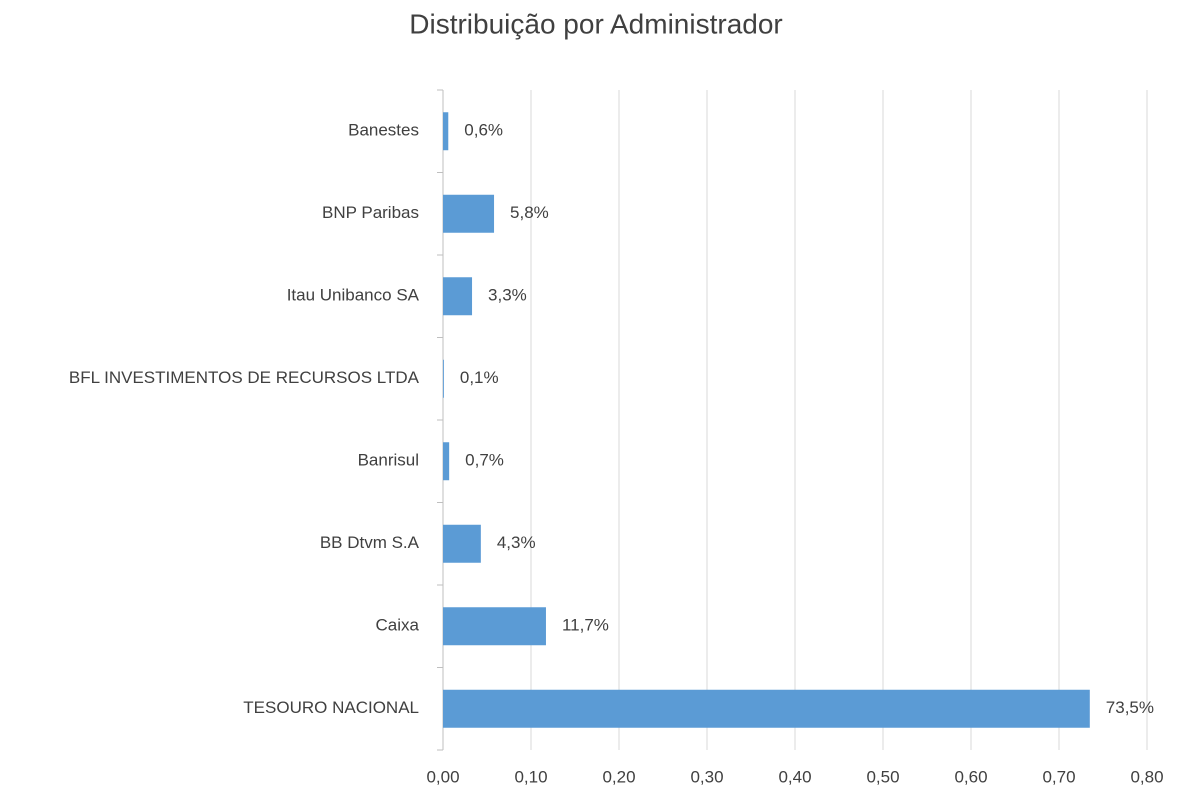 Image resolution: width=1192 pixels, height=792 pixels. Describe the element at coordinates (596, 23) in the screenshot. I see `chart-title: Distribuição por Administrador` at that location.